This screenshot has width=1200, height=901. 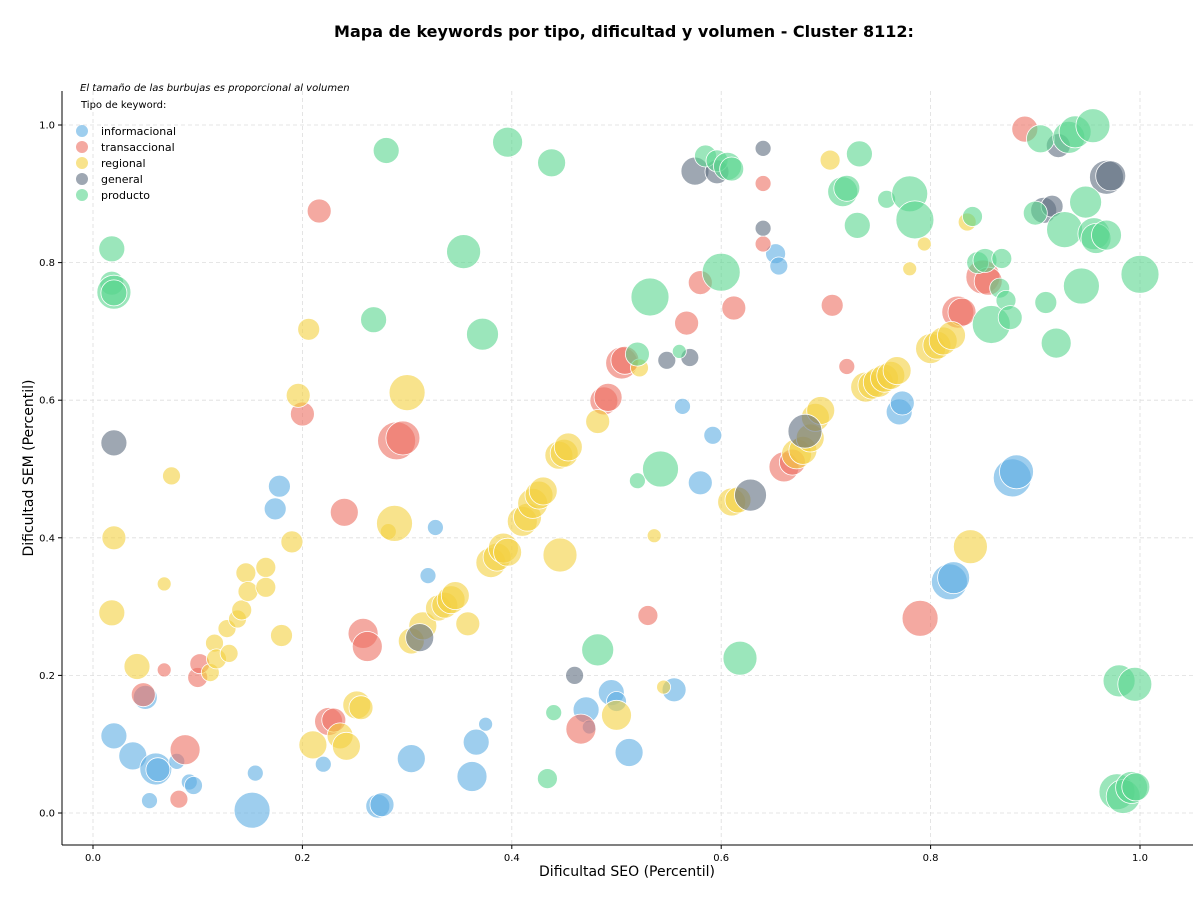 What do you see at coordinates (123, 105) in the screenshot?
I see `legend-title: Tipo de keyword:` at bounding box center [123, 105].